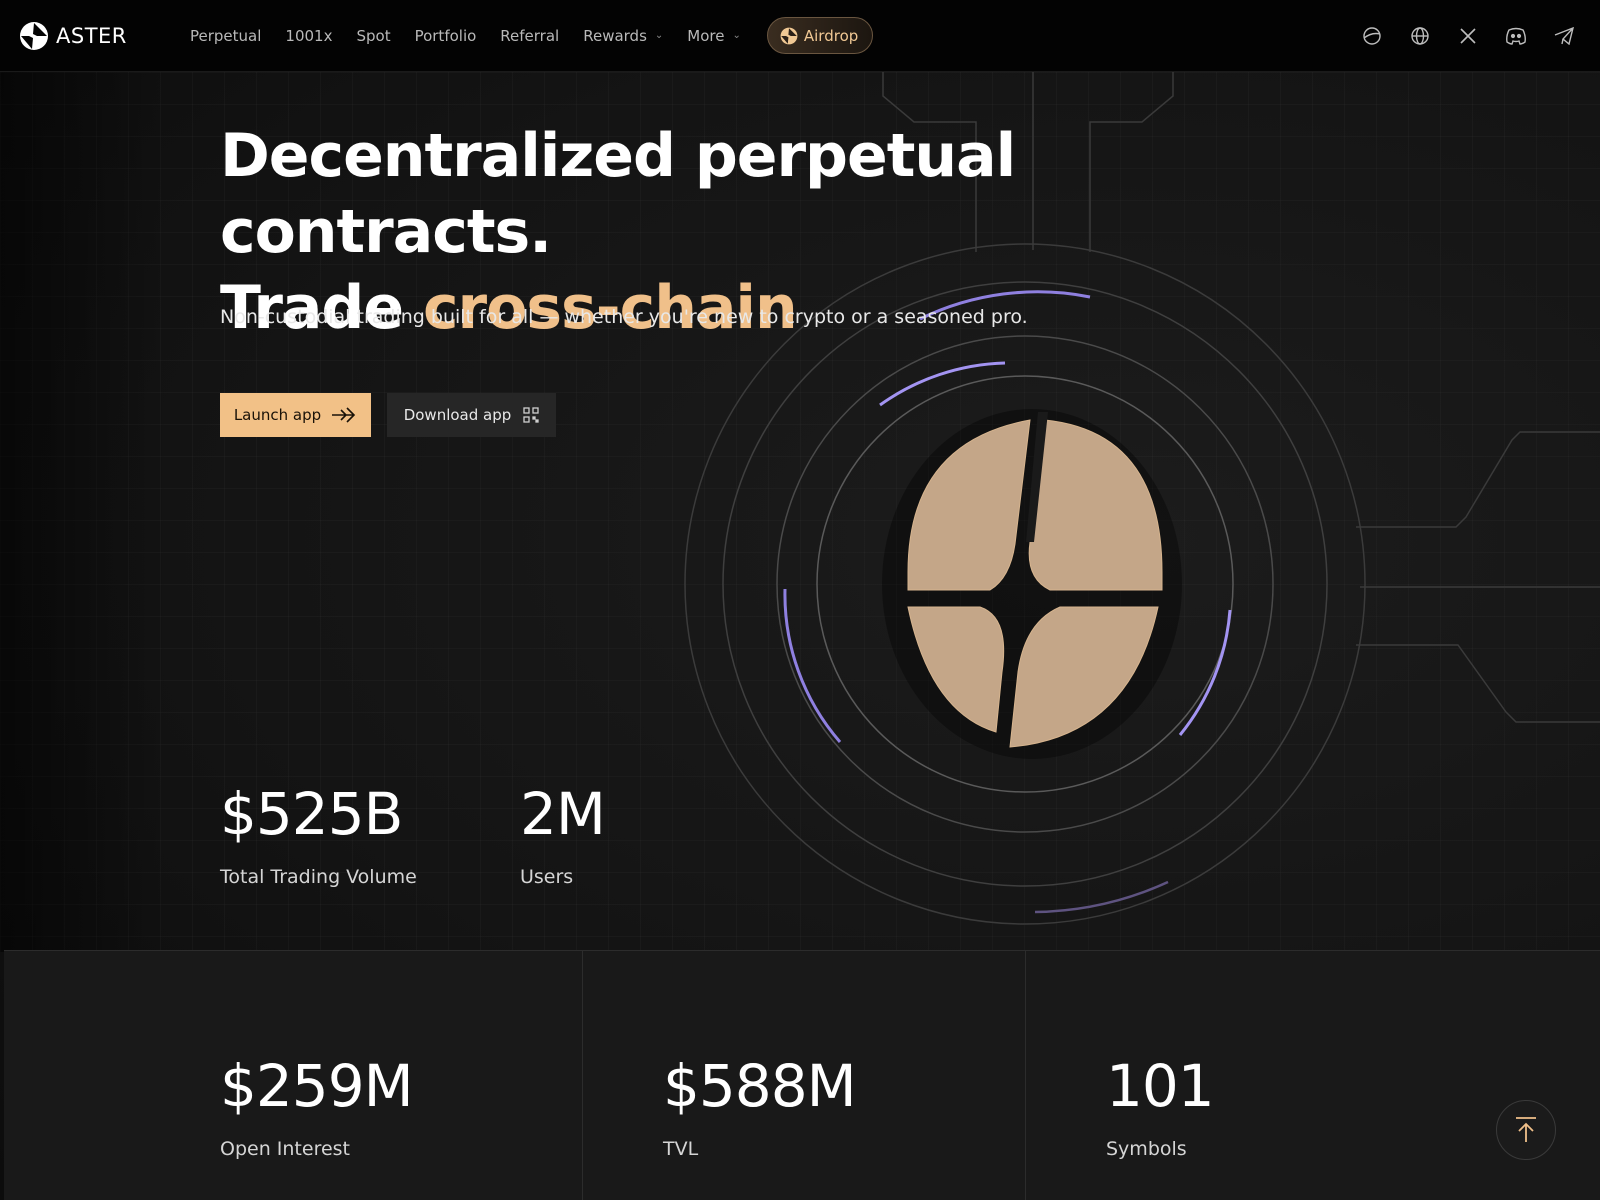  I want to click on airdrop-button: Airdrop, so click(820, 35).